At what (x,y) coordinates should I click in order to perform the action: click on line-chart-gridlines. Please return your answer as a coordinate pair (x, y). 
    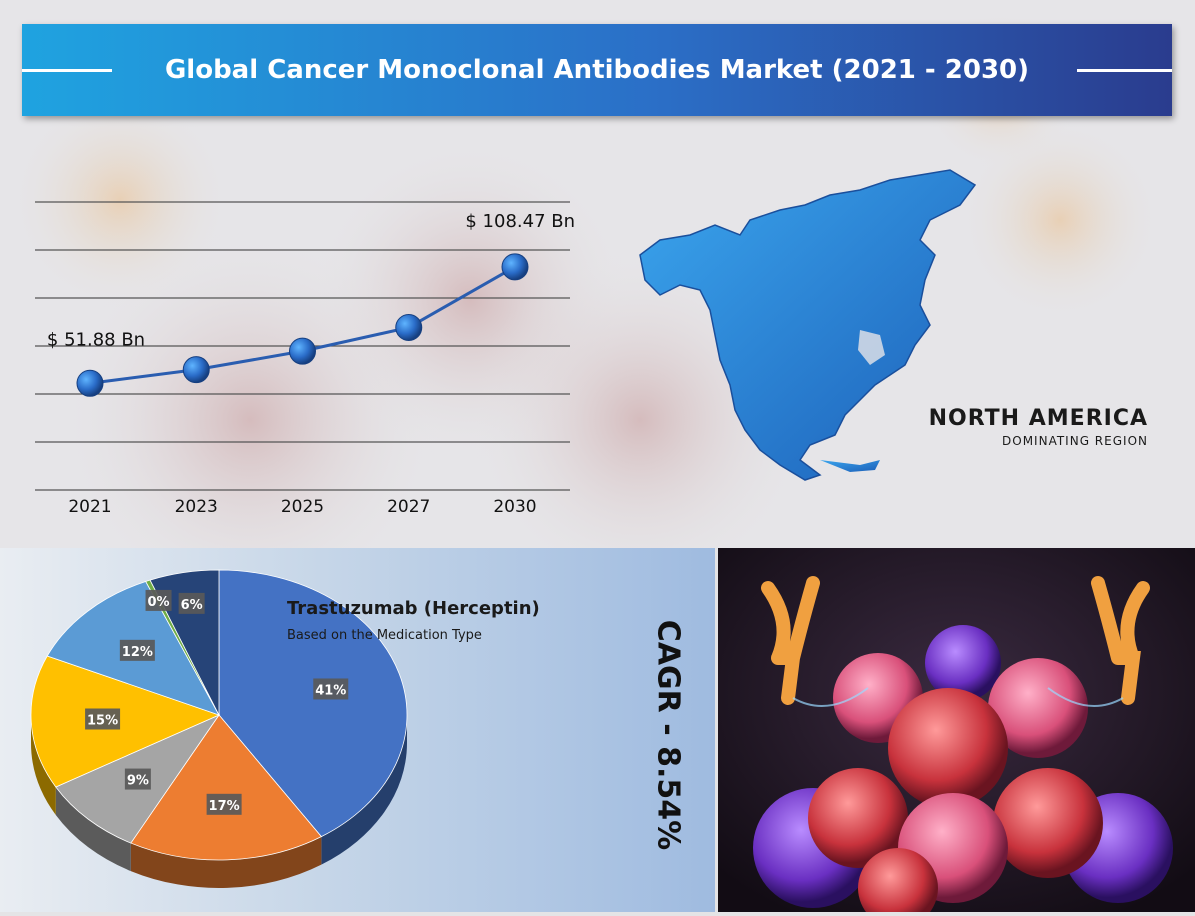
    Looking at the image, I should click on (302, 346).